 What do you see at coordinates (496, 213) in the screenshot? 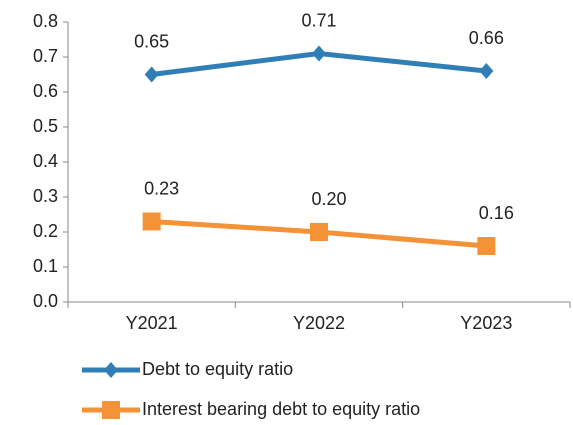
I see `data-label: 0.16` at bounding box center [496, 213].